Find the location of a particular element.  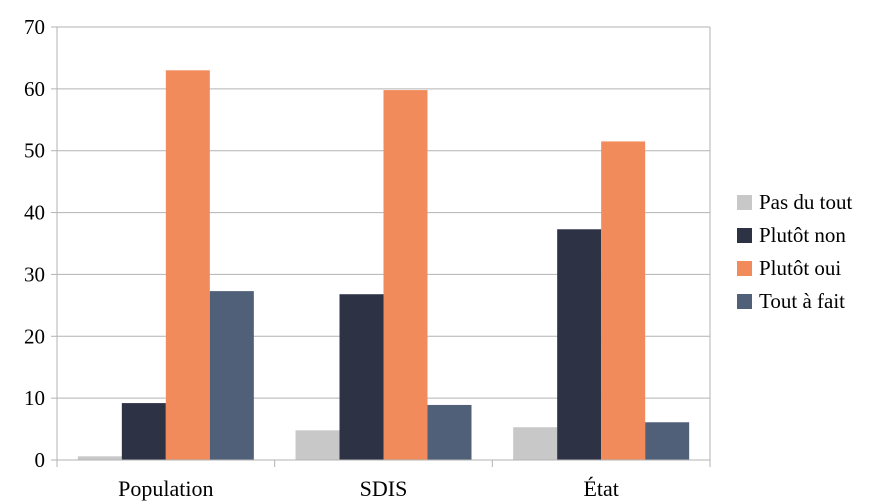

bar-population-tout-a-fait is located at coordinates (231, 375).